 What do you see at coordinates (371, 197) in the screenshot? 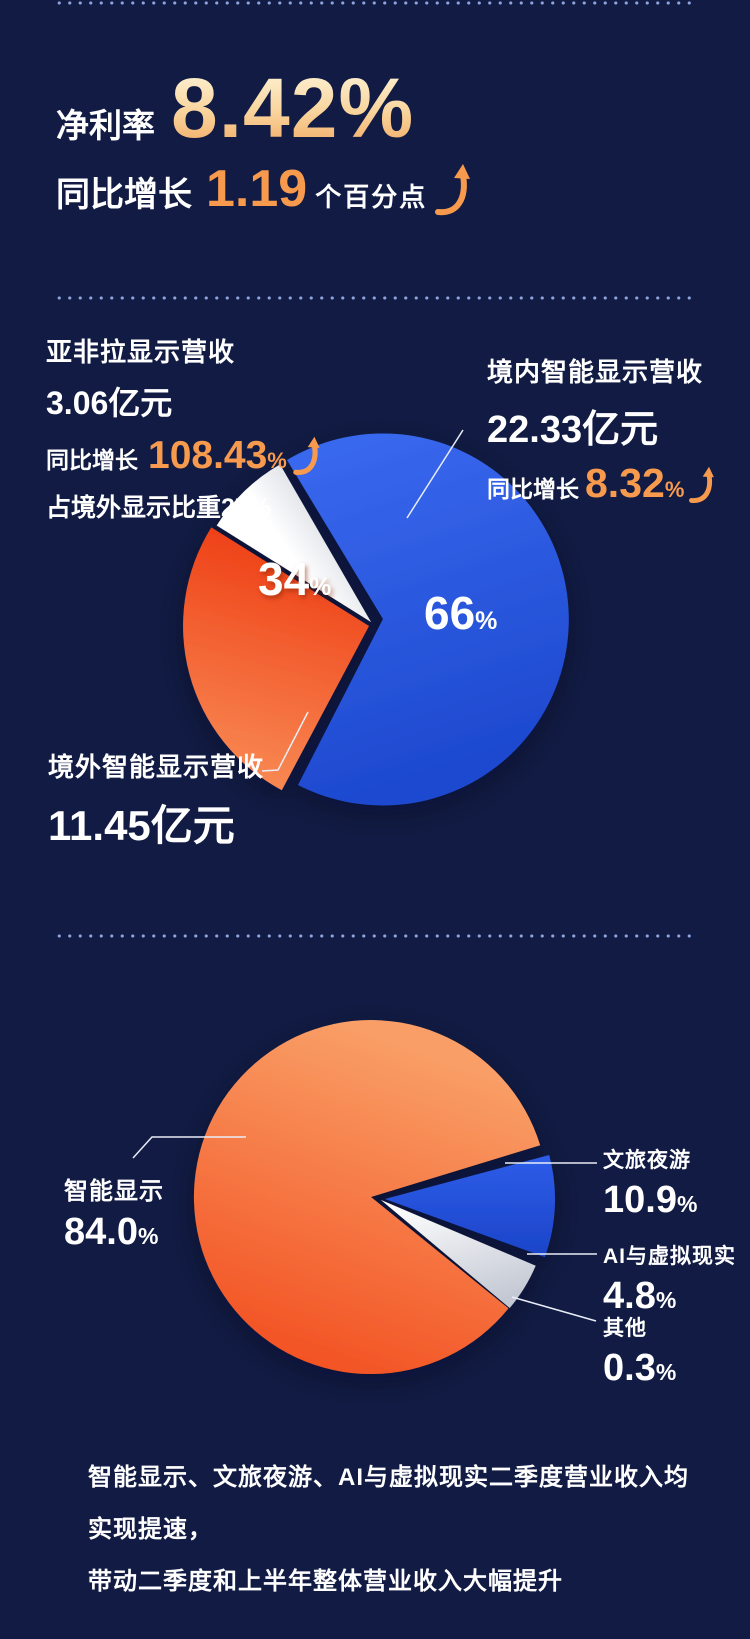
I see `yoy-suffix: 个百分点` at bounding box center [371, 197].